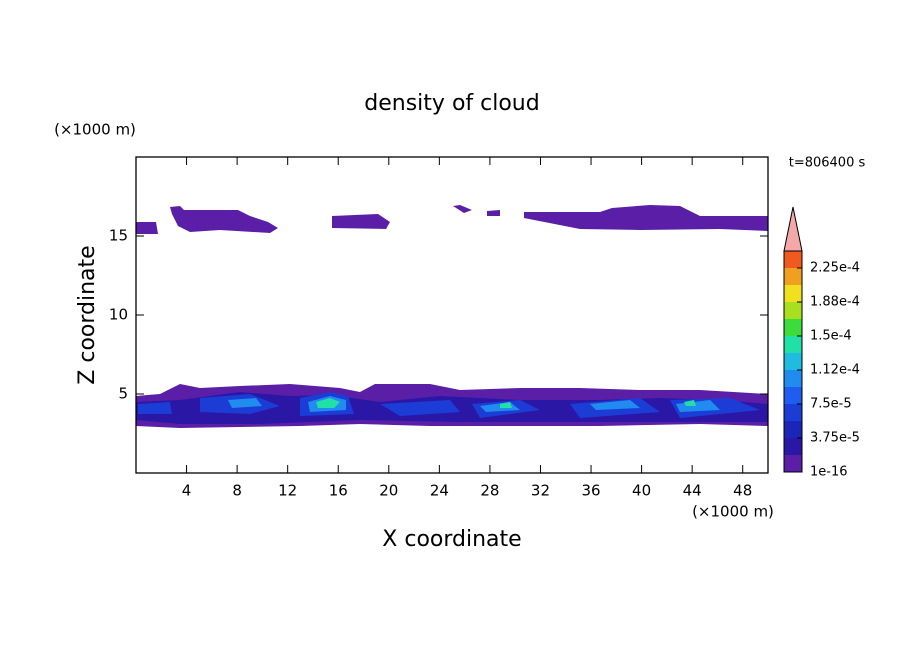 The height and width of the screenshot is (654, 904). Describe the element at coordinates (451, 103) in the screenshot. I see `chart-title: density of cloud` at that location.